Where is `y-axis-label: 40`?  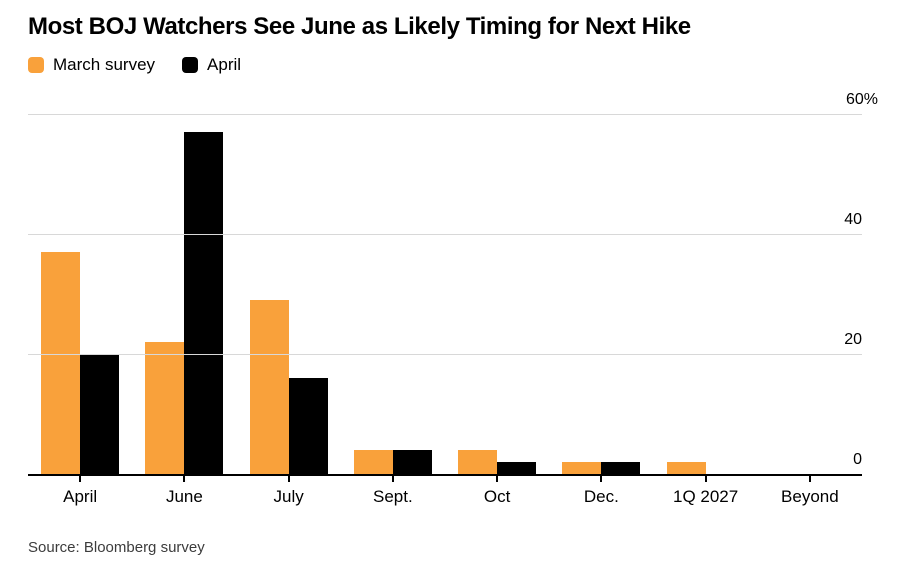 y-axis-label: 40 is located at coordinates (853, 219).